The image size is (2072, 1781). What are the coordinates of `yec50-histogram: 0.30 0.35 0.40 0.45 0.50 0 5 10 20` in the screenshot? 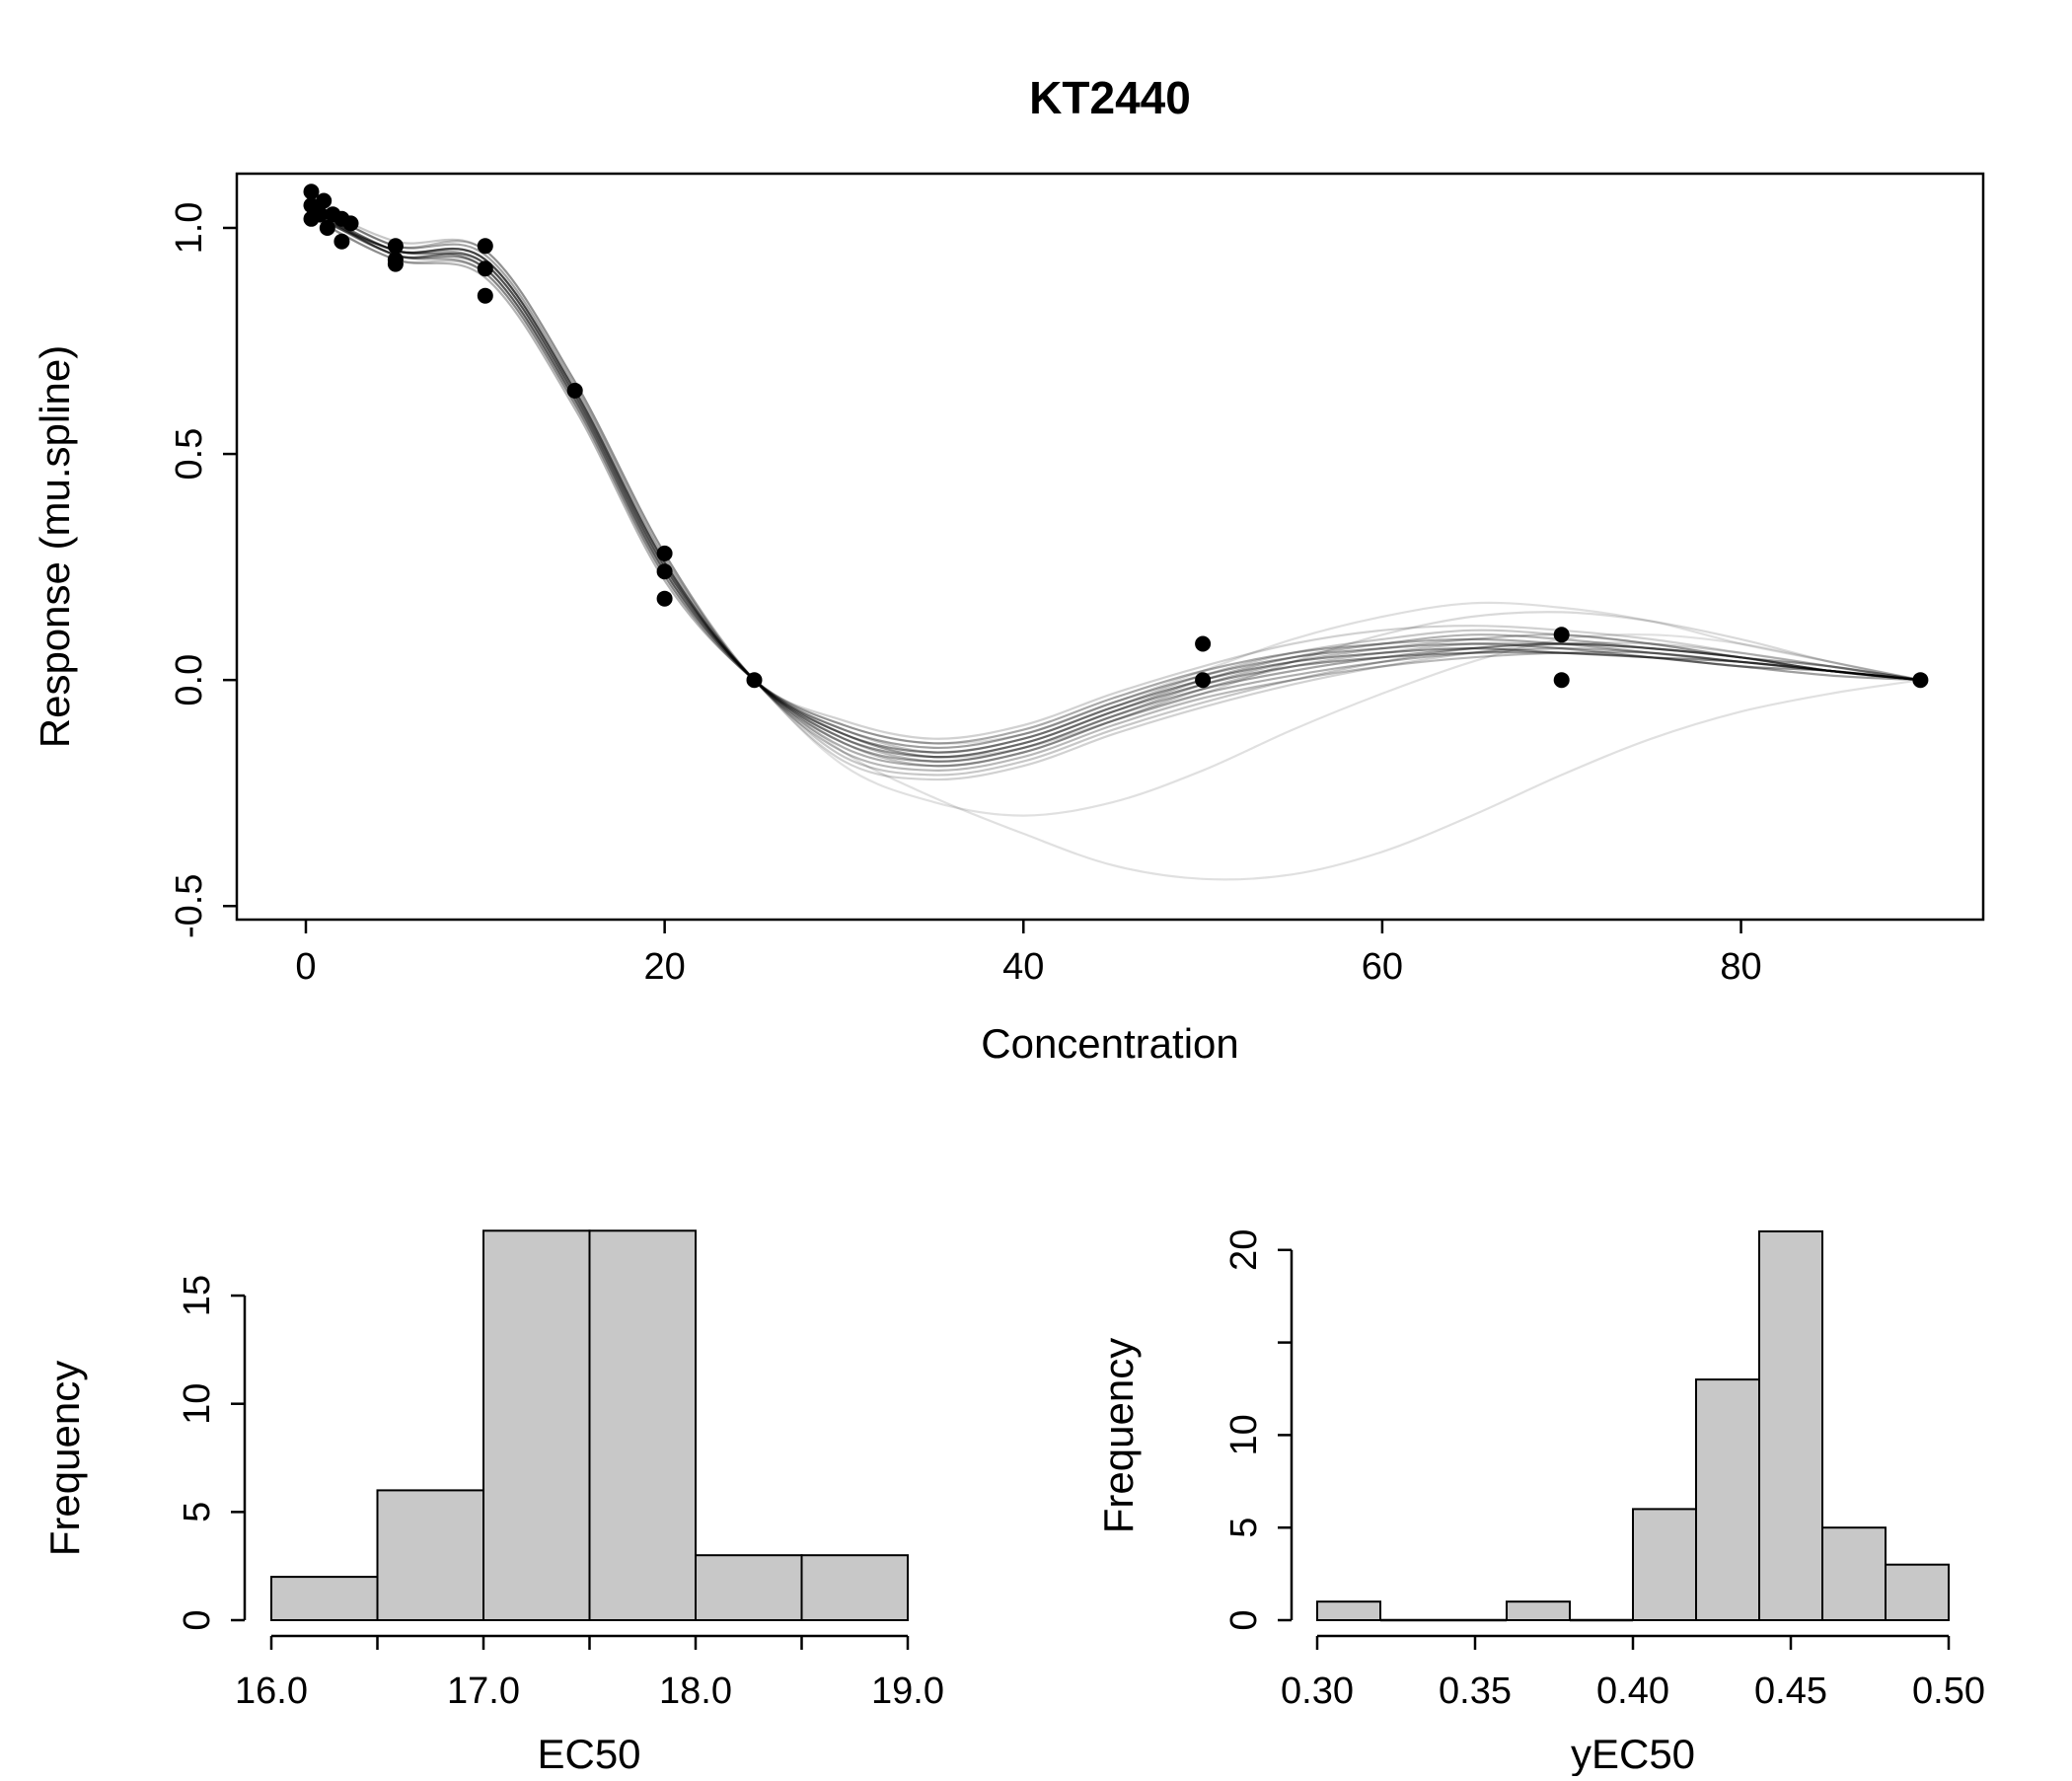 It's located at (1604, 1470).